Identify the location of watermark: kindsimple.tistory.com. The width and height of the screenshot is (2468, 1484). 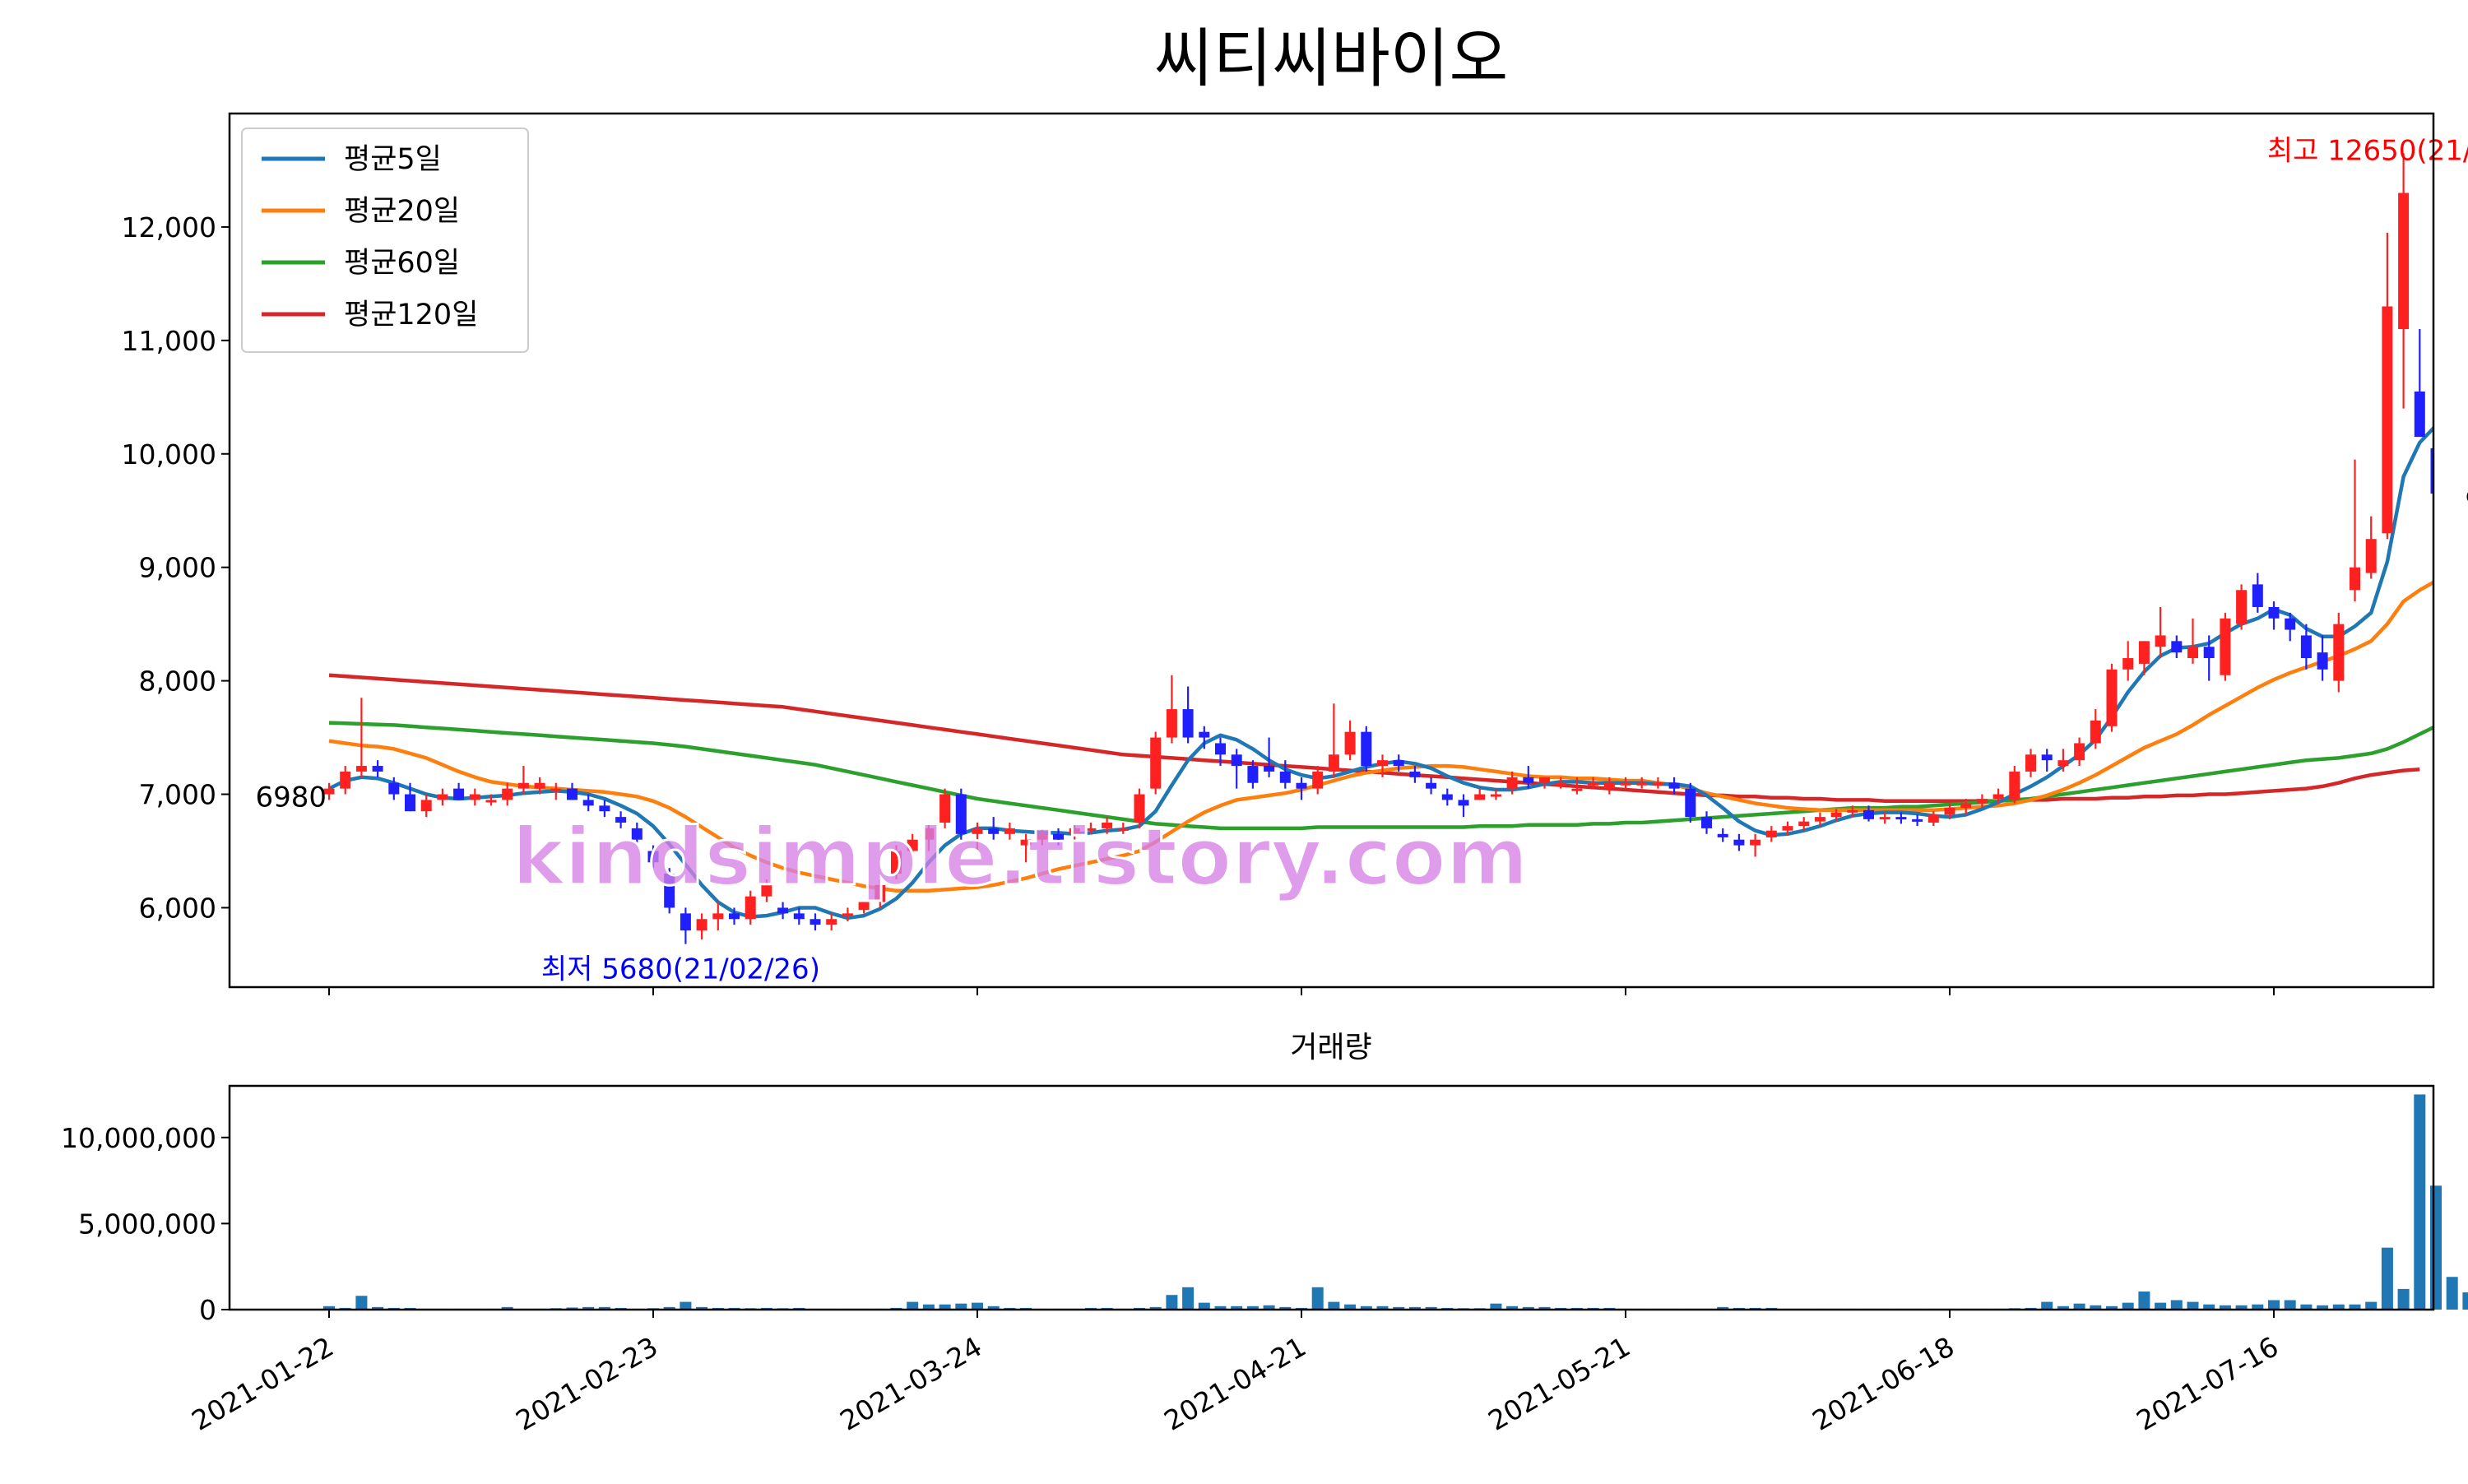
(1020, 857).